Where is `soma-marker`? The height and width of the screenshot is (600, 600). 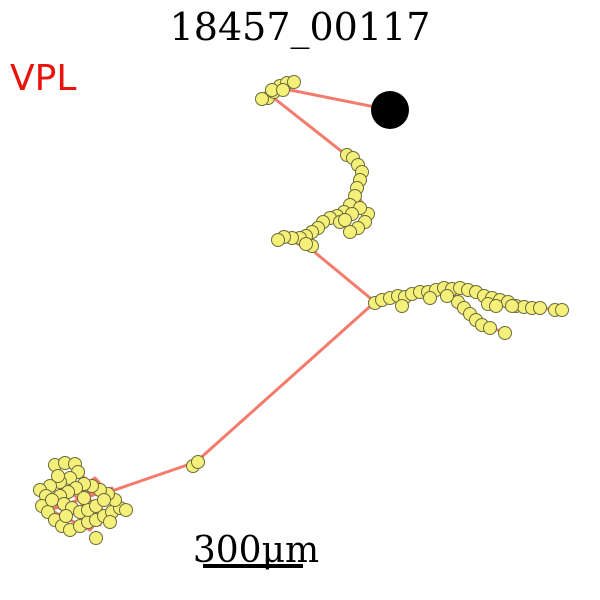 soma-marker is located at coordinates (390, 110).